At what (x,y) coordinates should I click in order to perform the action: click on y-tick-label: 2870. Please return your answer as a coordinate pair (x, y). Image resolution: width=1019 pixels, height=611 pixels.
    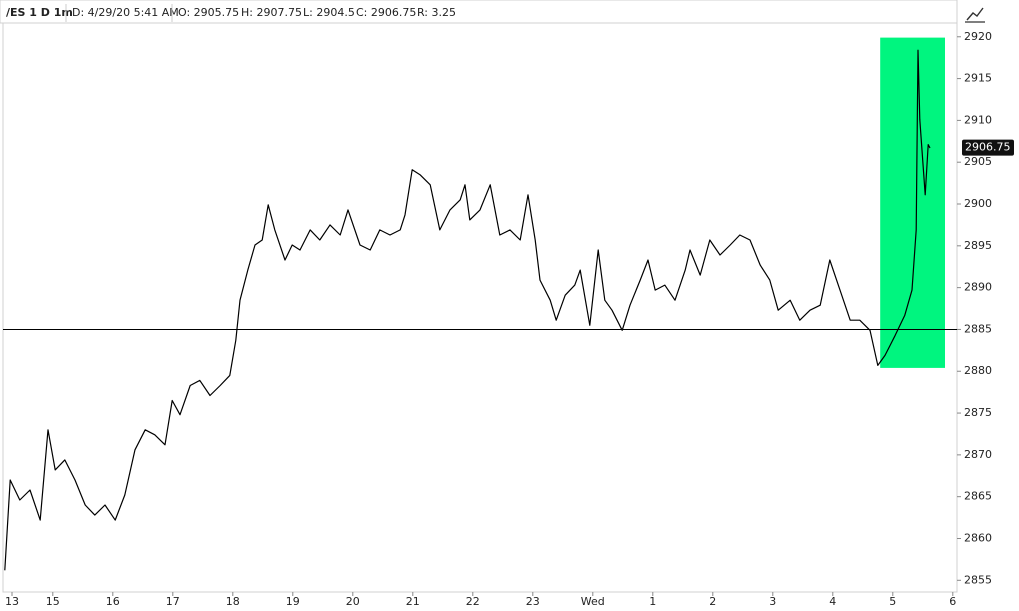
    Looking at the image, I should click on (978, 454).